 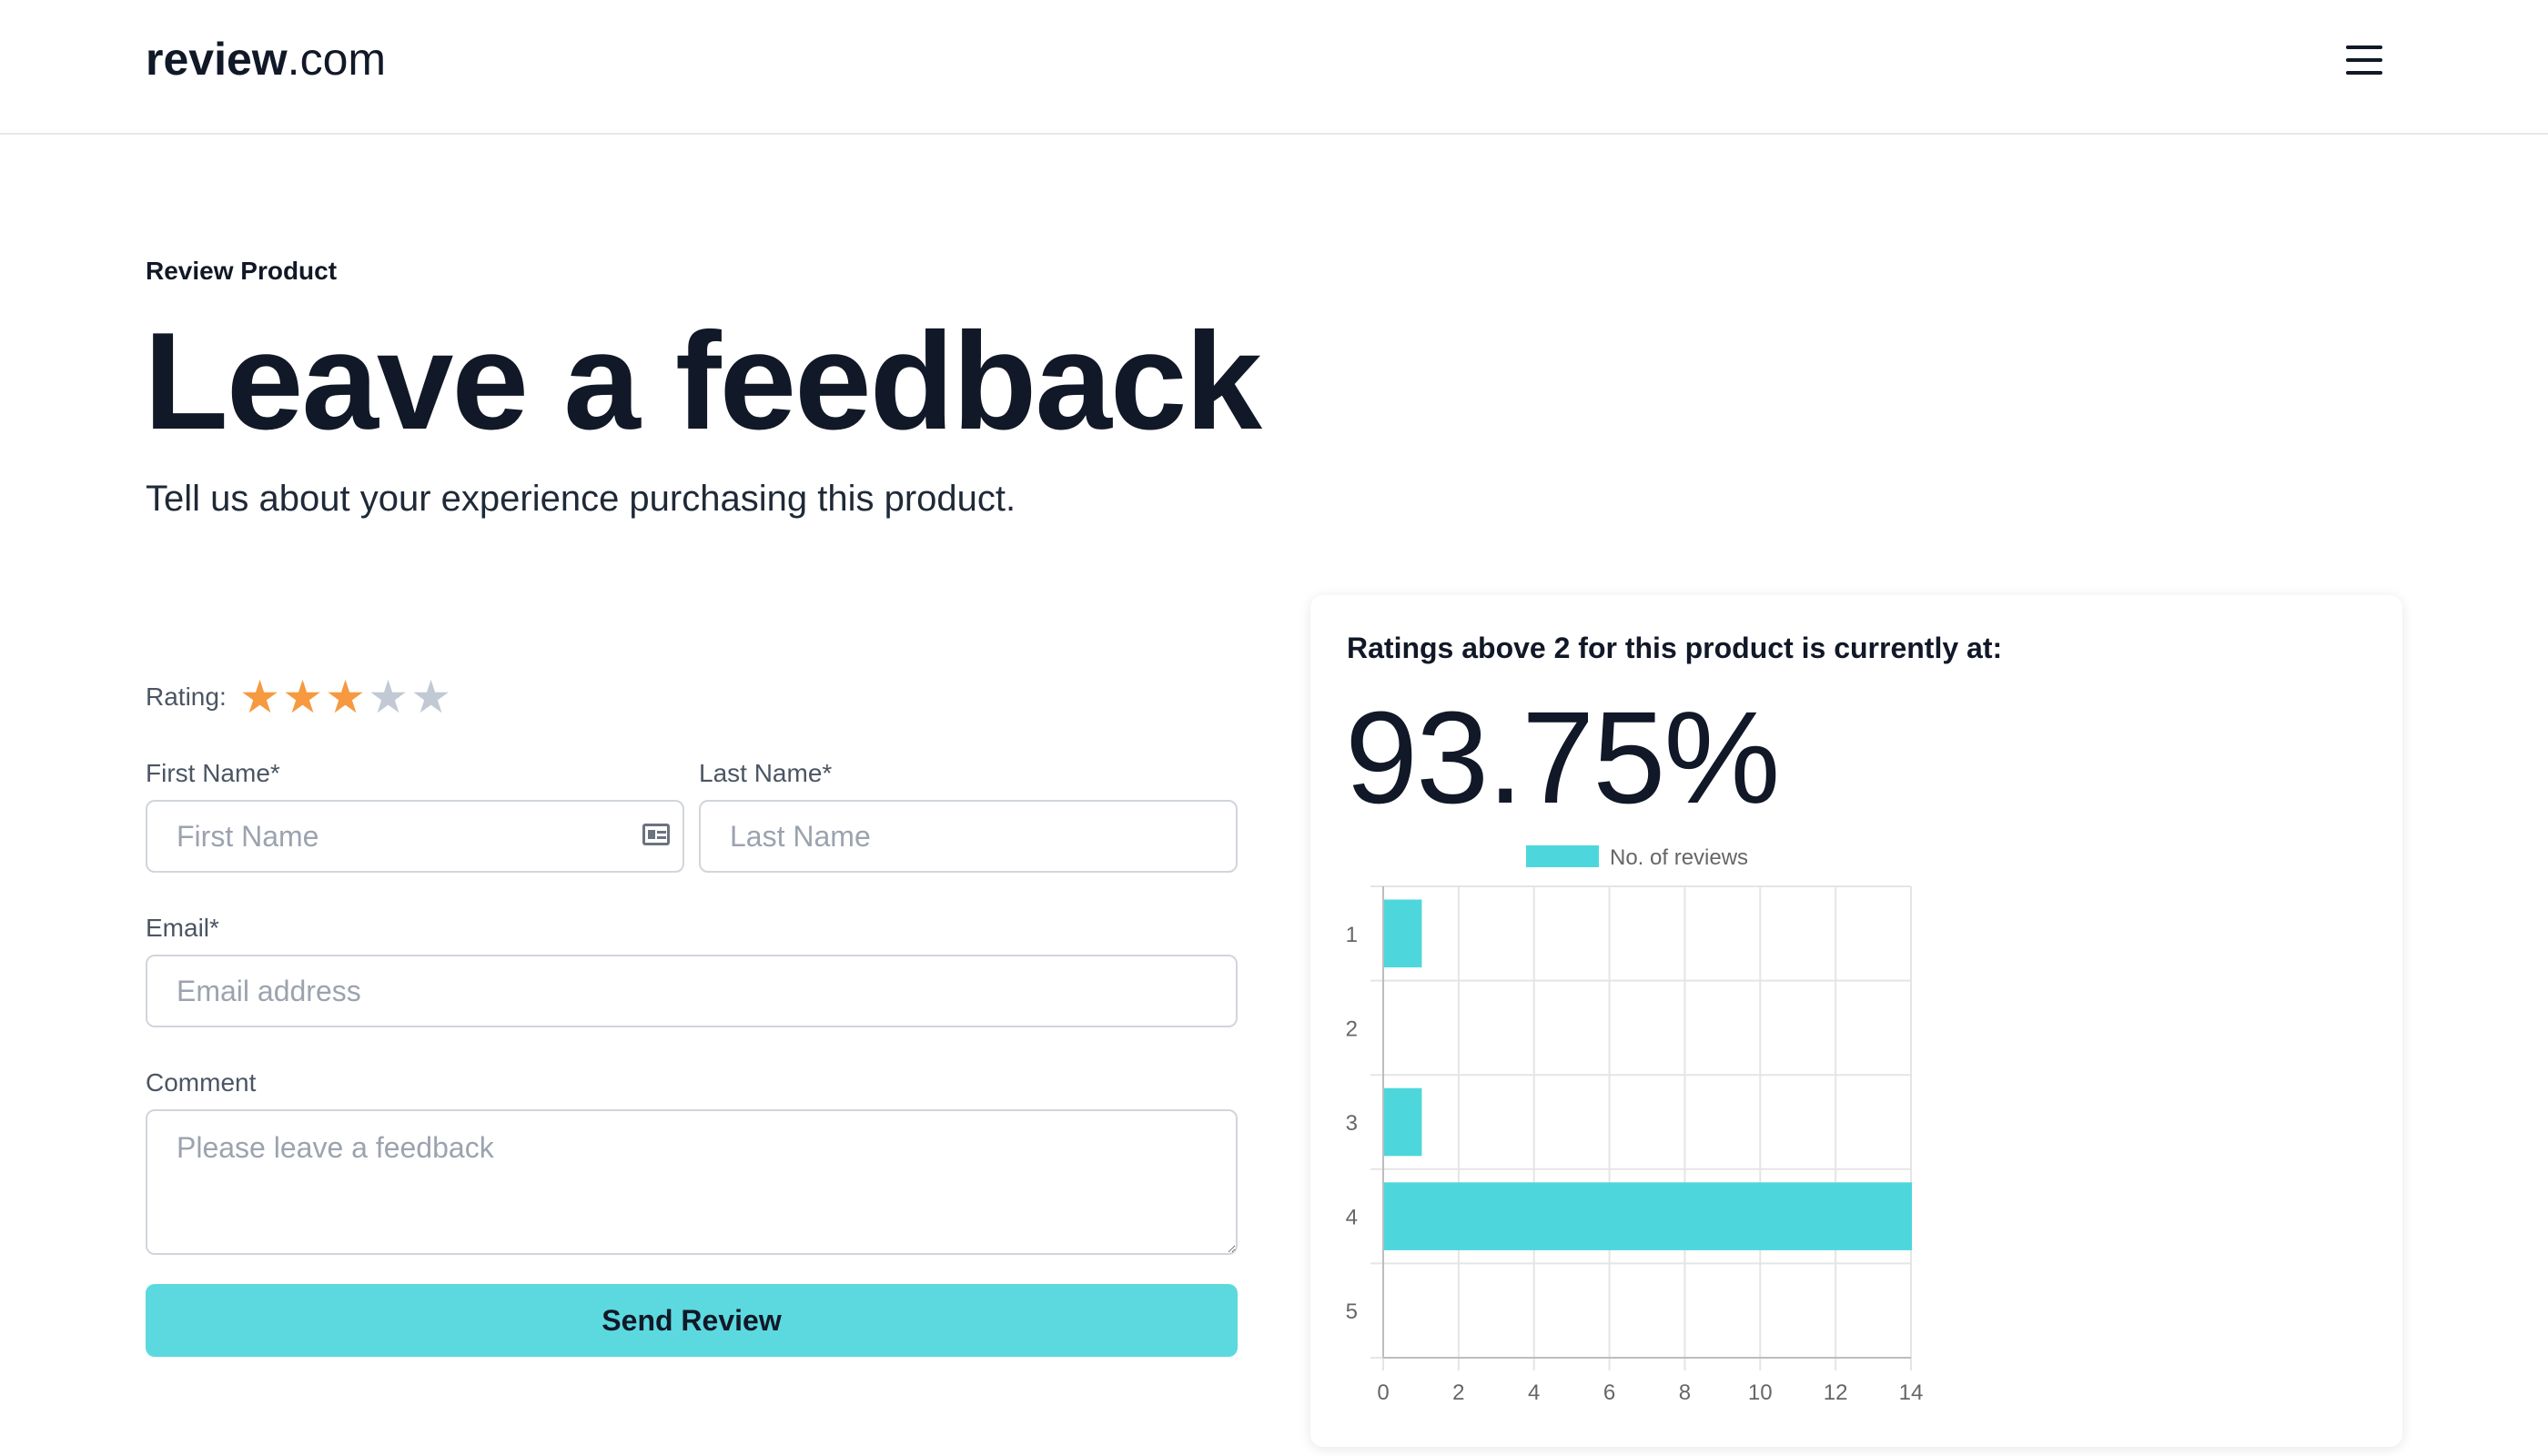 I want to click on x-tick-label: 4, so click(x=1534, y=1393).